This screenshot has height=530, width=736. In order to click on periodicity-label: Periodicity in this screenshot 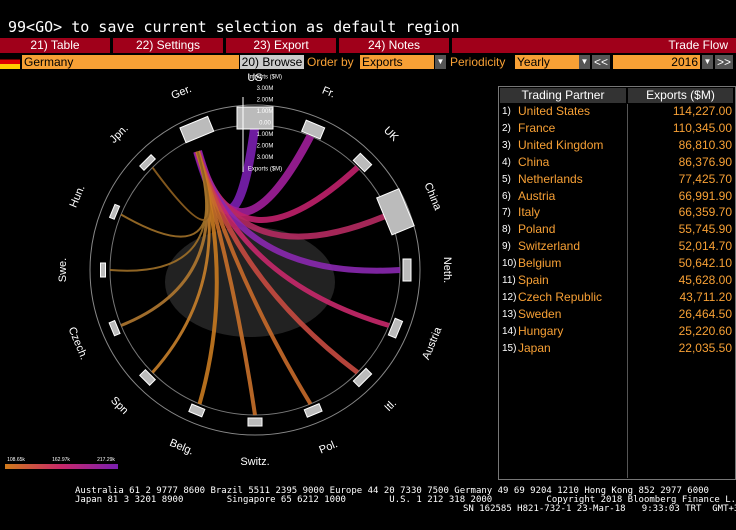, I will do `click(478, 62)`.